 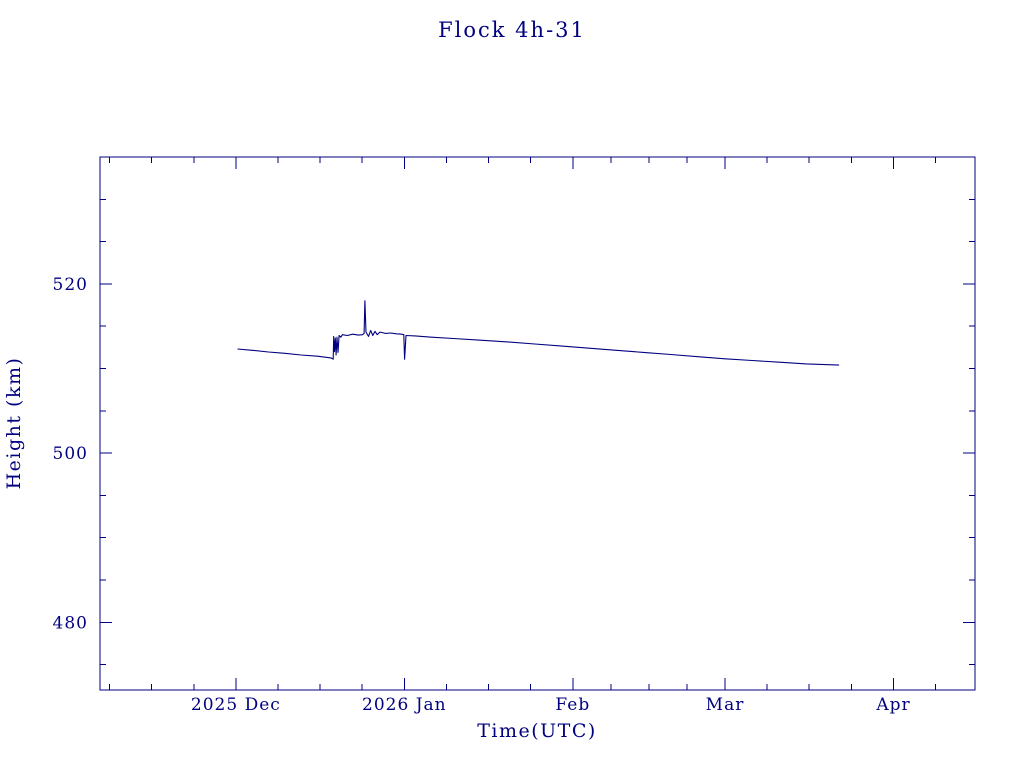 I want to click on y-axis-label: Height (km), so click(x=14, y=423).